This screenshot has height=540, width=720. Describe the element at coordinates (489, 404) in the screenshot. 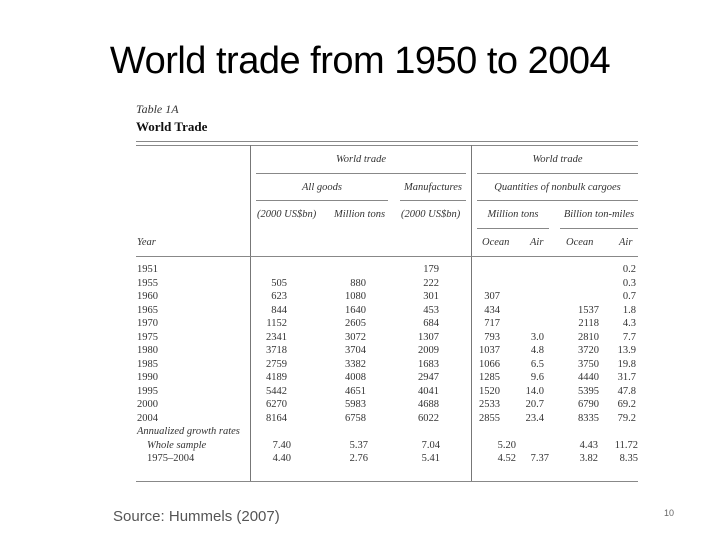

I see `table-cell: 2533` at that location.